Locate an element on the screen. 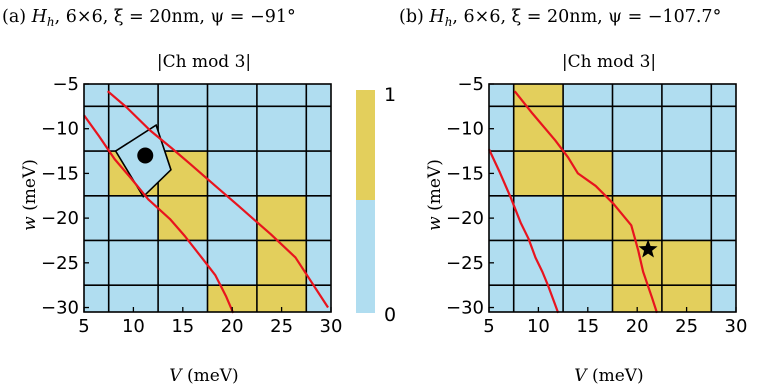 This screenshot has height=390, width=782. panel-a-cell-r0-c0 is located at coordinates (96, 95).